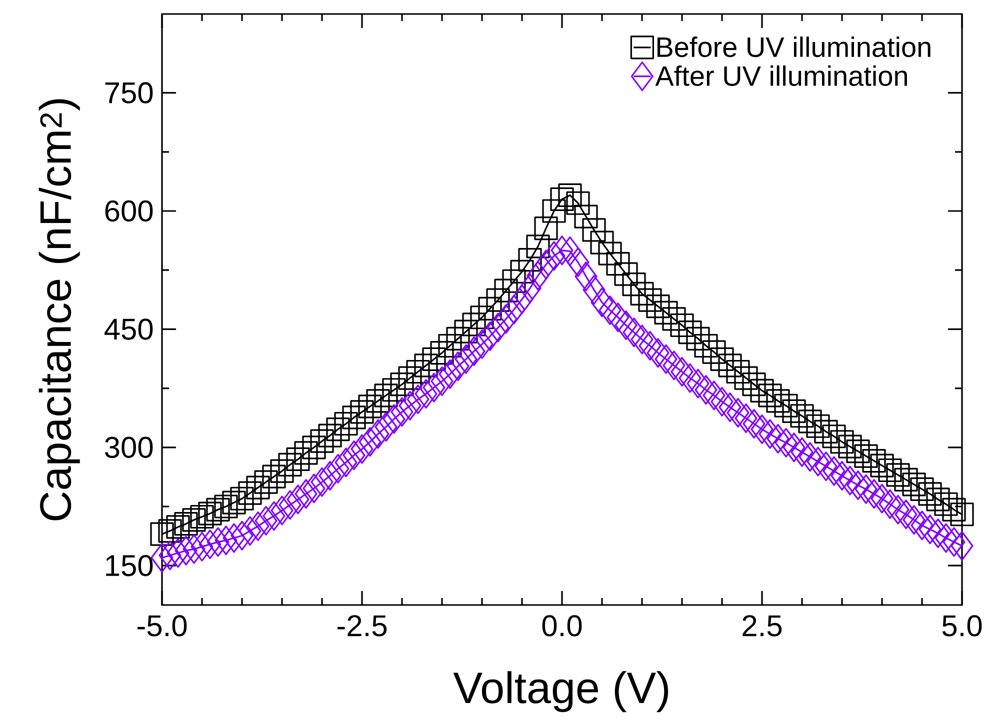 Image resolution: width=987 pixels, height=720 pixels. I want to click on x-tick-label: 0.0, so click(562, 625).